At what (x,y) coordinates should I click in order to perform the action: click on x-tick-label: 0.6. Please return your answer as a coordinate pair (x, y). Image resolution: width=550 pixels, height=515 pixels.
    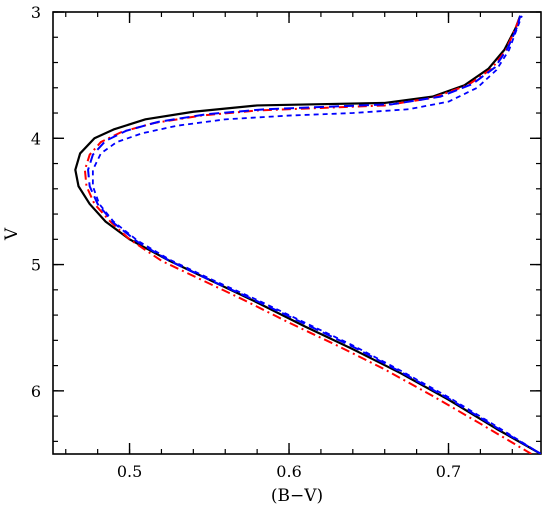
    Looking at the image, I should click on (288, 471).